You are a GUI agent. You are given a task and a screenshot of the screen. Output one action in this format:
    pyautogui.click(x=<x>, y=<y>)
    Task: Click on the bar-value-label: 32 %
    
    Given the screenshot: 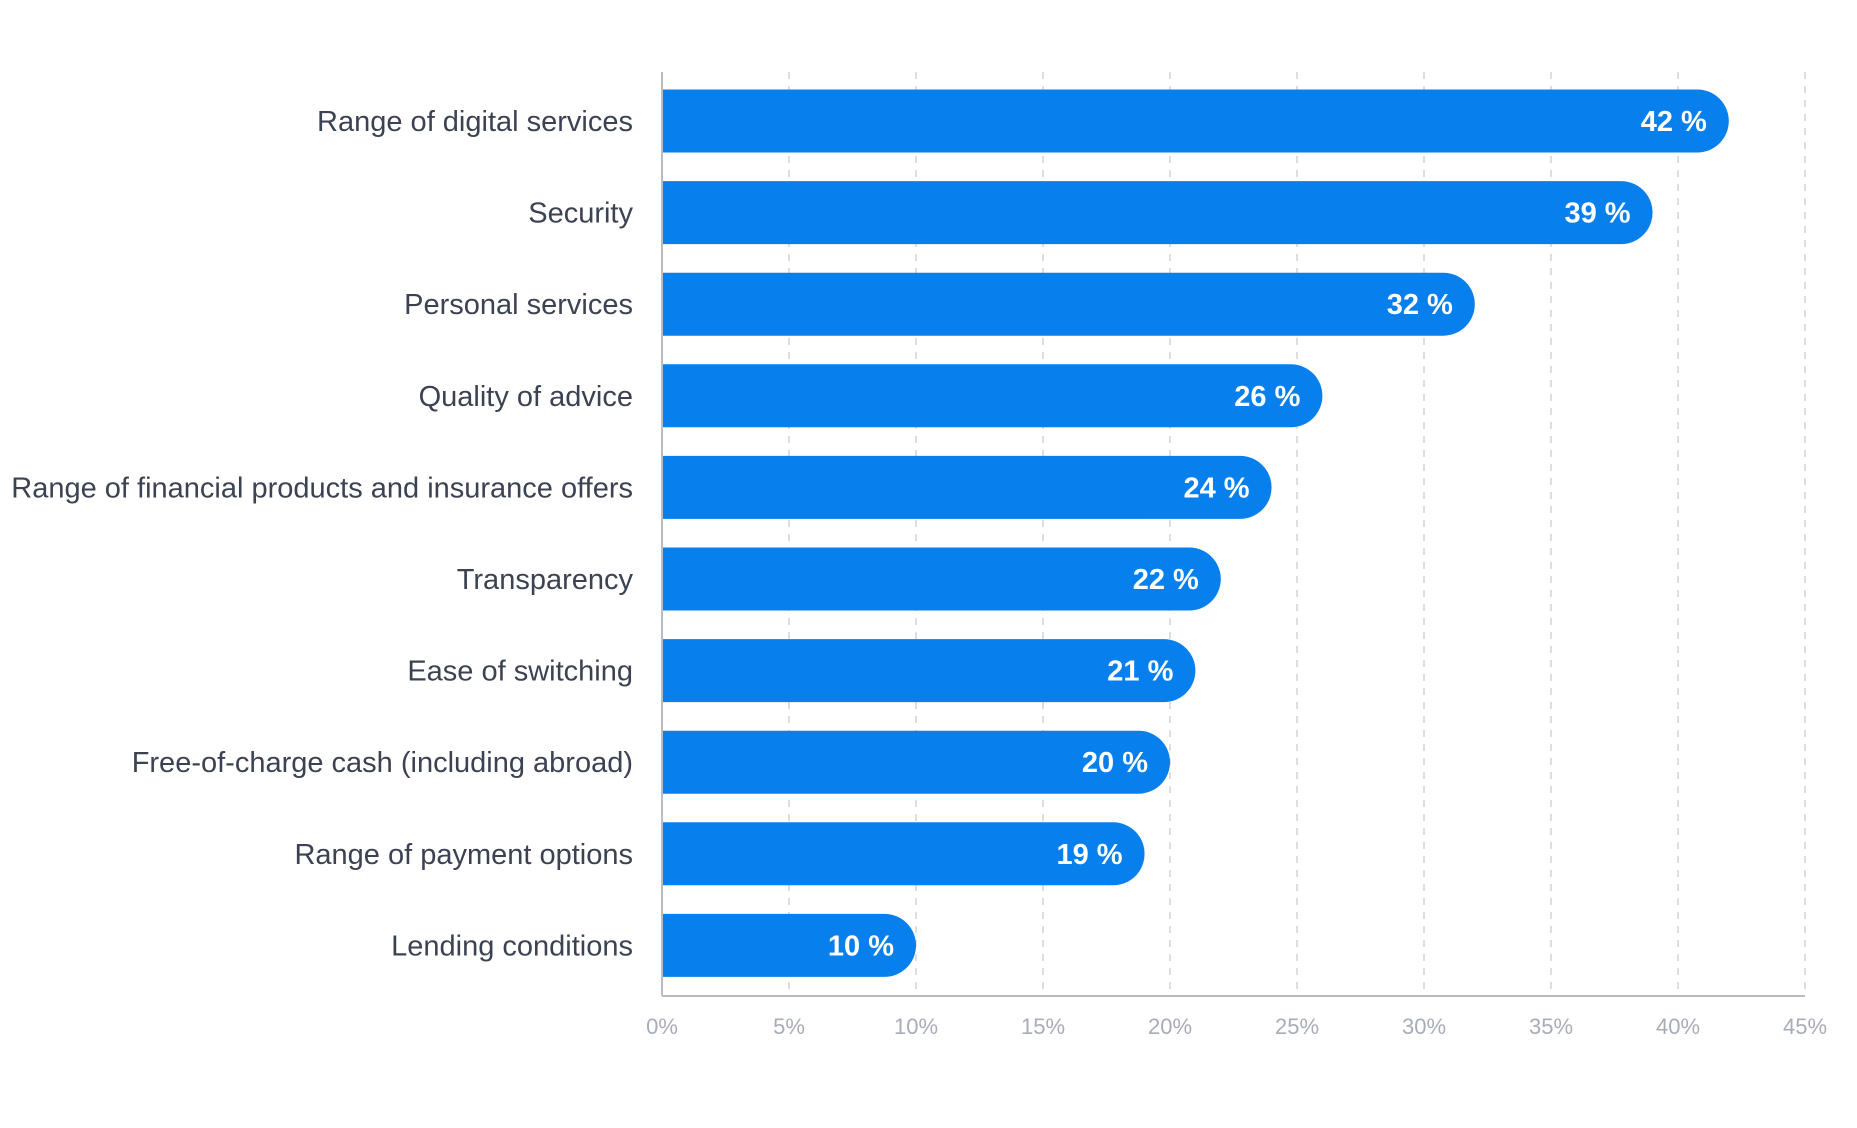 What is the action you would take?
    pyautogui.click(x=1420, y=305)
    